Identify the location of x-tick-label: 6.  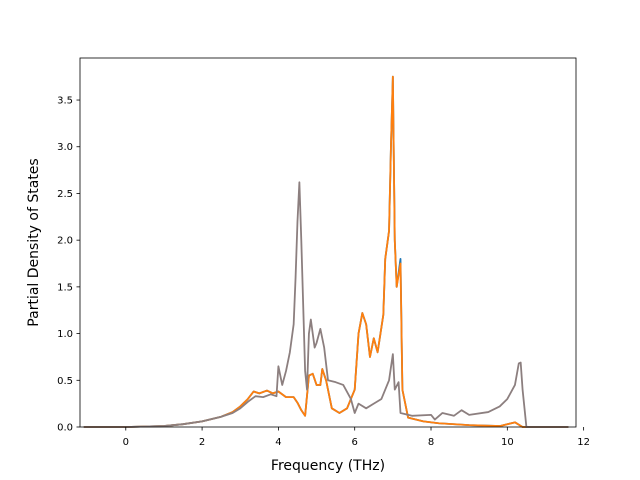
(355, 442).